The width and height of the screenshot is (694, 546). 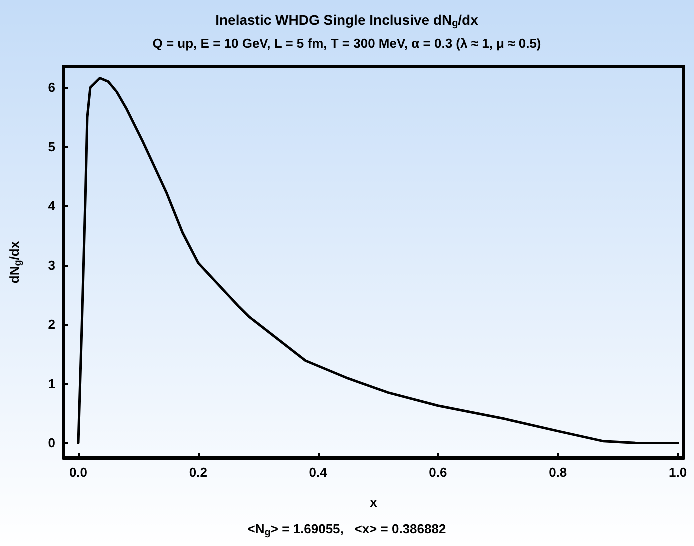 What do you see at coordinates (52, 206) in the screenshot?
I see `y-tick-label: 4` at bounding box center [52, 206].